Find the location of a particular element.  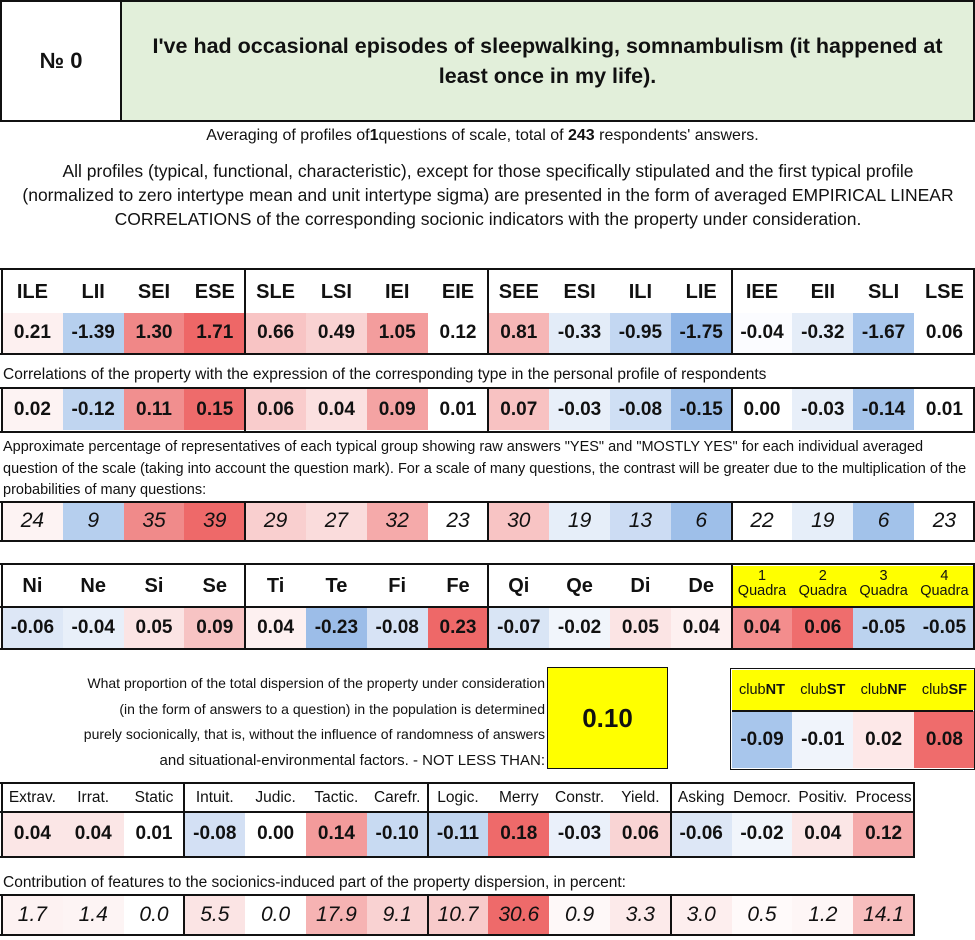

function-header: Di is located at coordinates (640, 585).